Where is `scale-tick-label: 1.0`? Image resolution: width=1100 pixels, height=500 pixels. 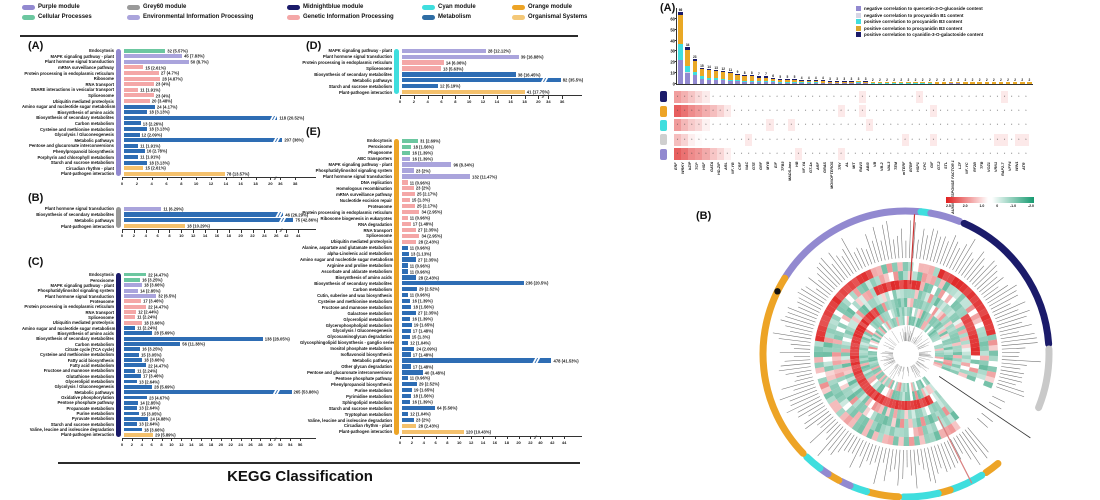 scale-tick-label: 1.0 is located at coordinates (982, 206).